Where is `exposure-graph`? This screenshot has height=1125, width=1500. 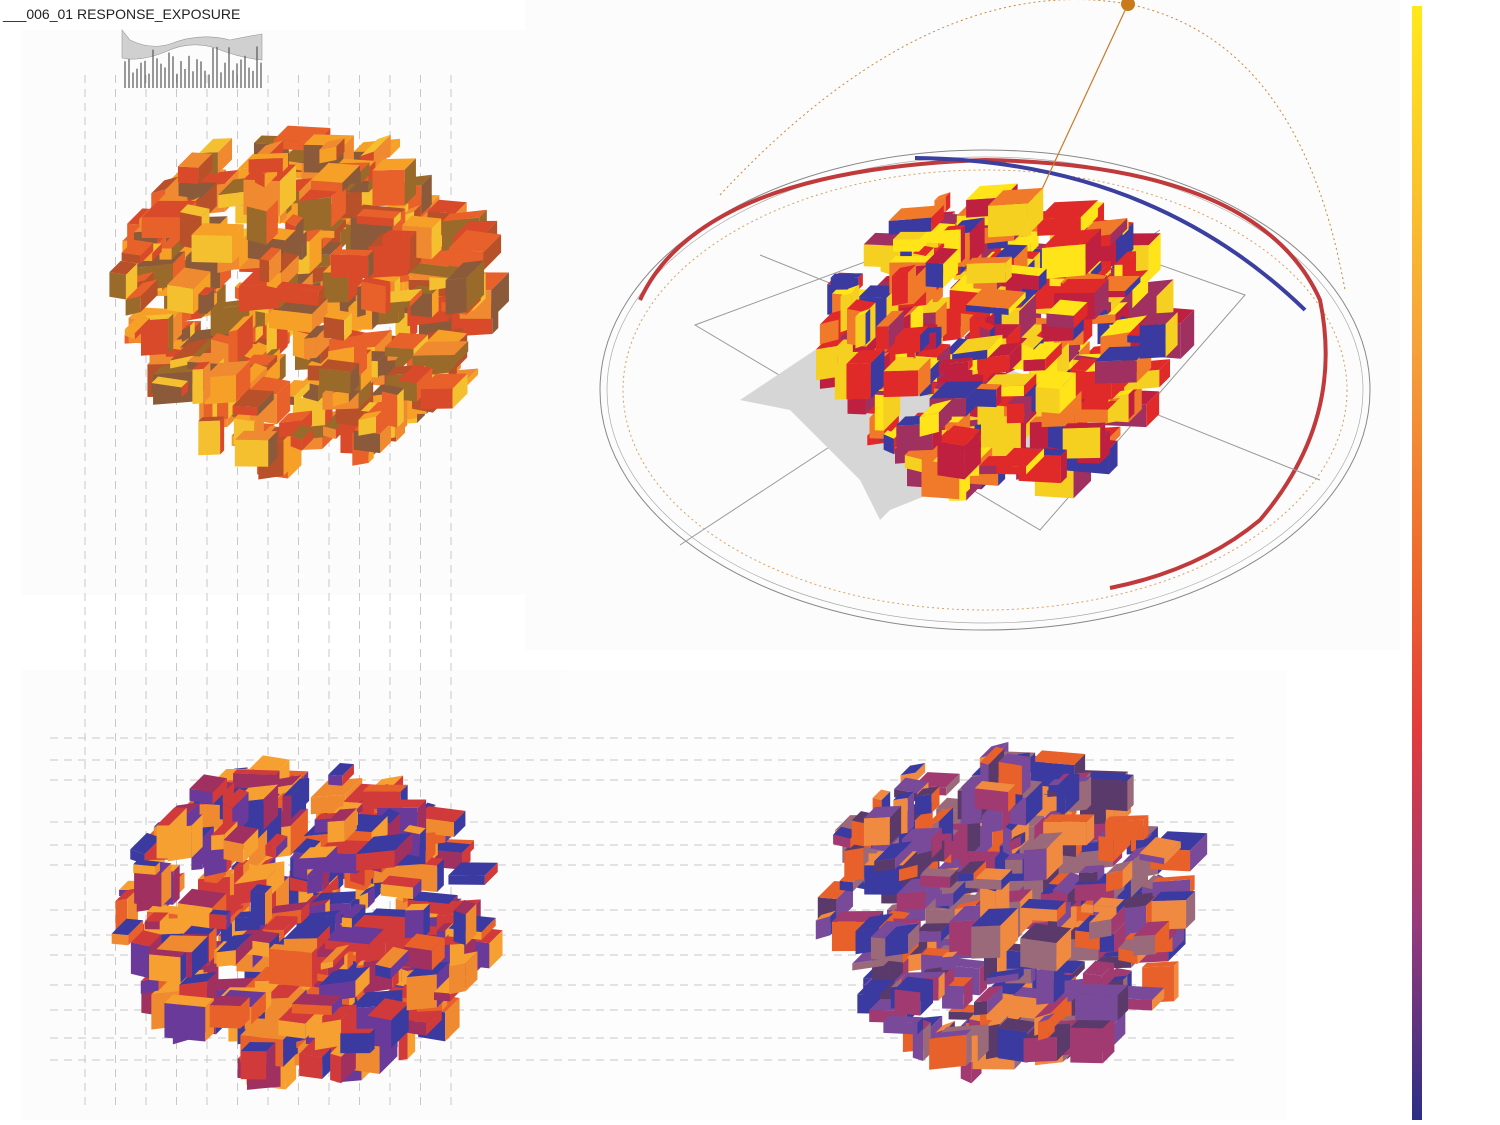 exposure-graph is located at coordinates (192, 58).